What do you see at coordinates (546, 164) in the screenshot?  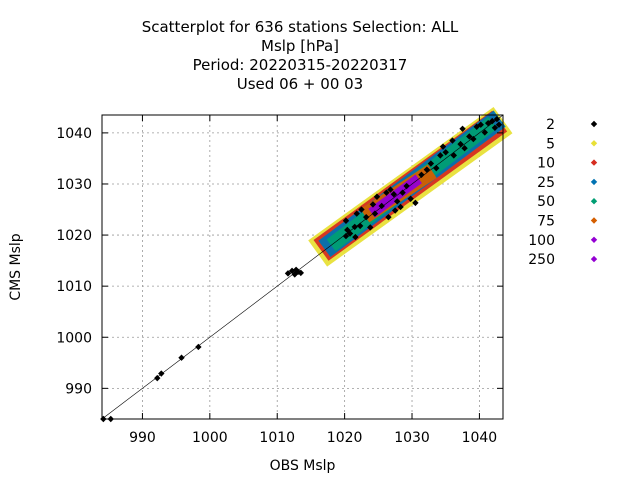 I see `legend-label: 10` at bounding box center [546, 164].